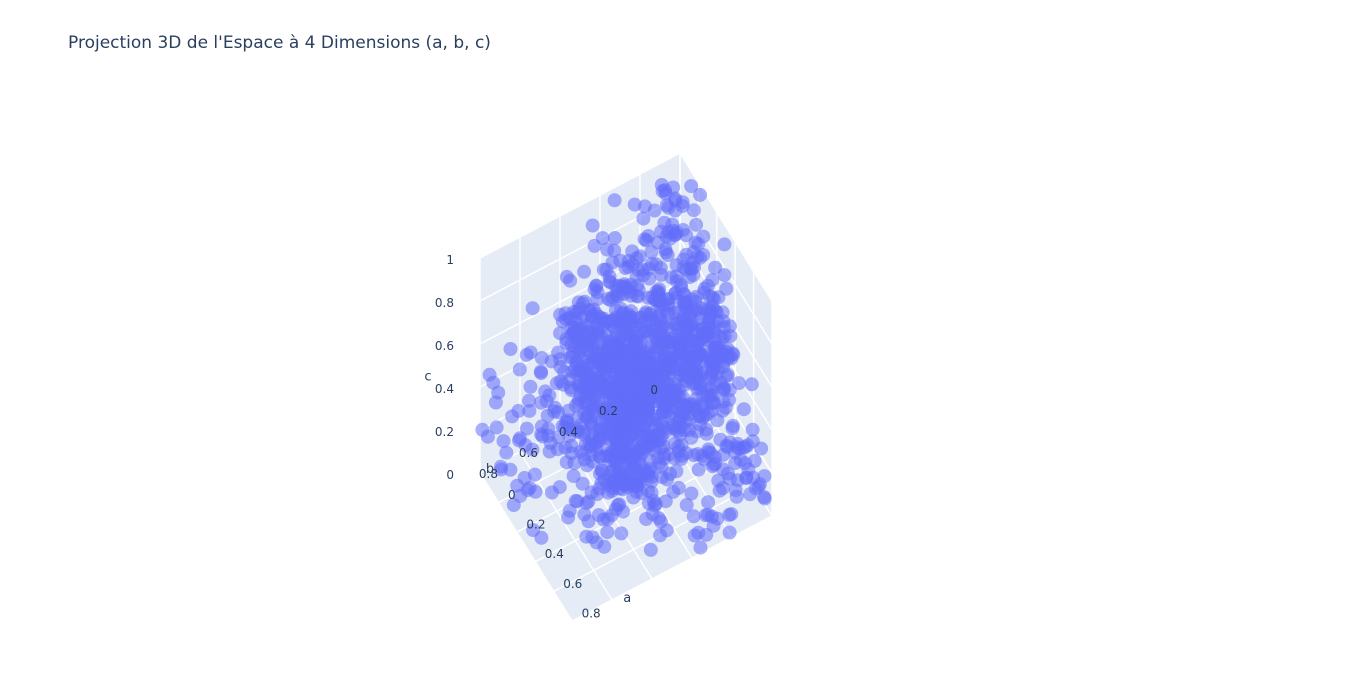 The image size is (1365, 700). I want to click on data-points, so click(623, 367).